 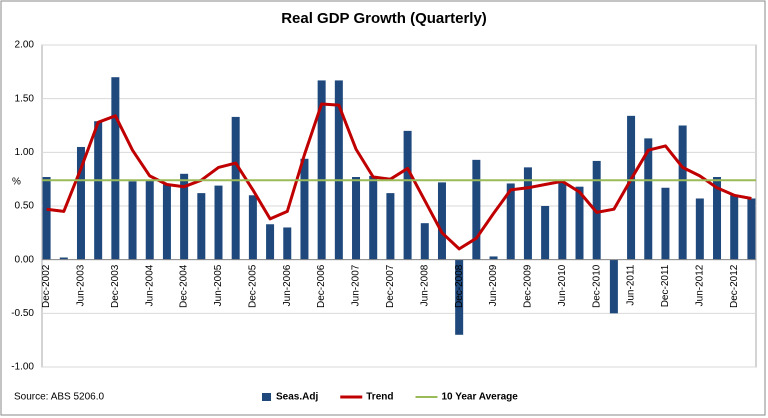 What do you see at coordinates (81, 285) in the screenshot?
I see `x-tick-label: Jun-2003` at bounding box center [81, 285].